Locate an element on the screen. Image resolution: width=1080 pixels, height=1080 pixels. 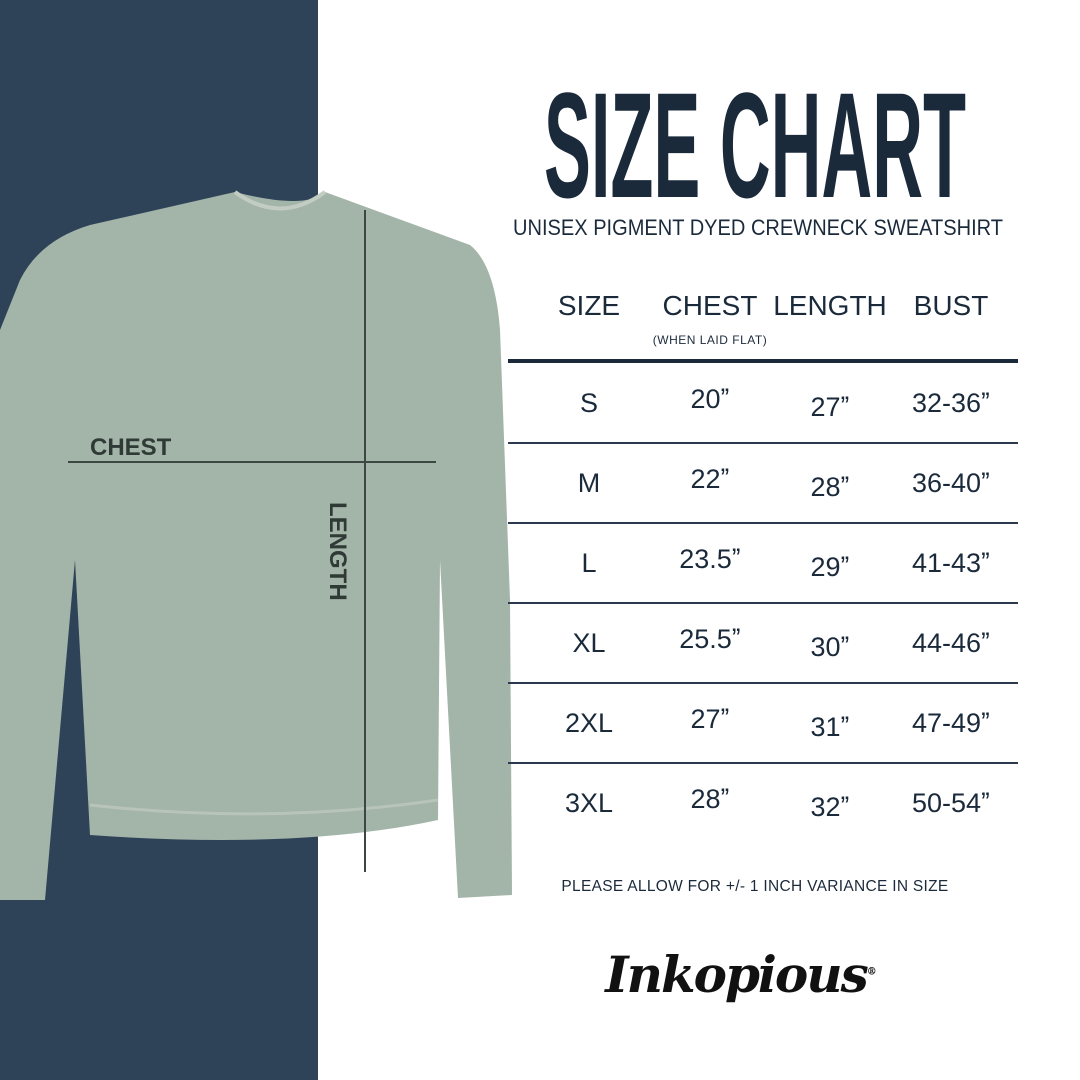
size-cell: 2XL is located at coordinates (589, 723).